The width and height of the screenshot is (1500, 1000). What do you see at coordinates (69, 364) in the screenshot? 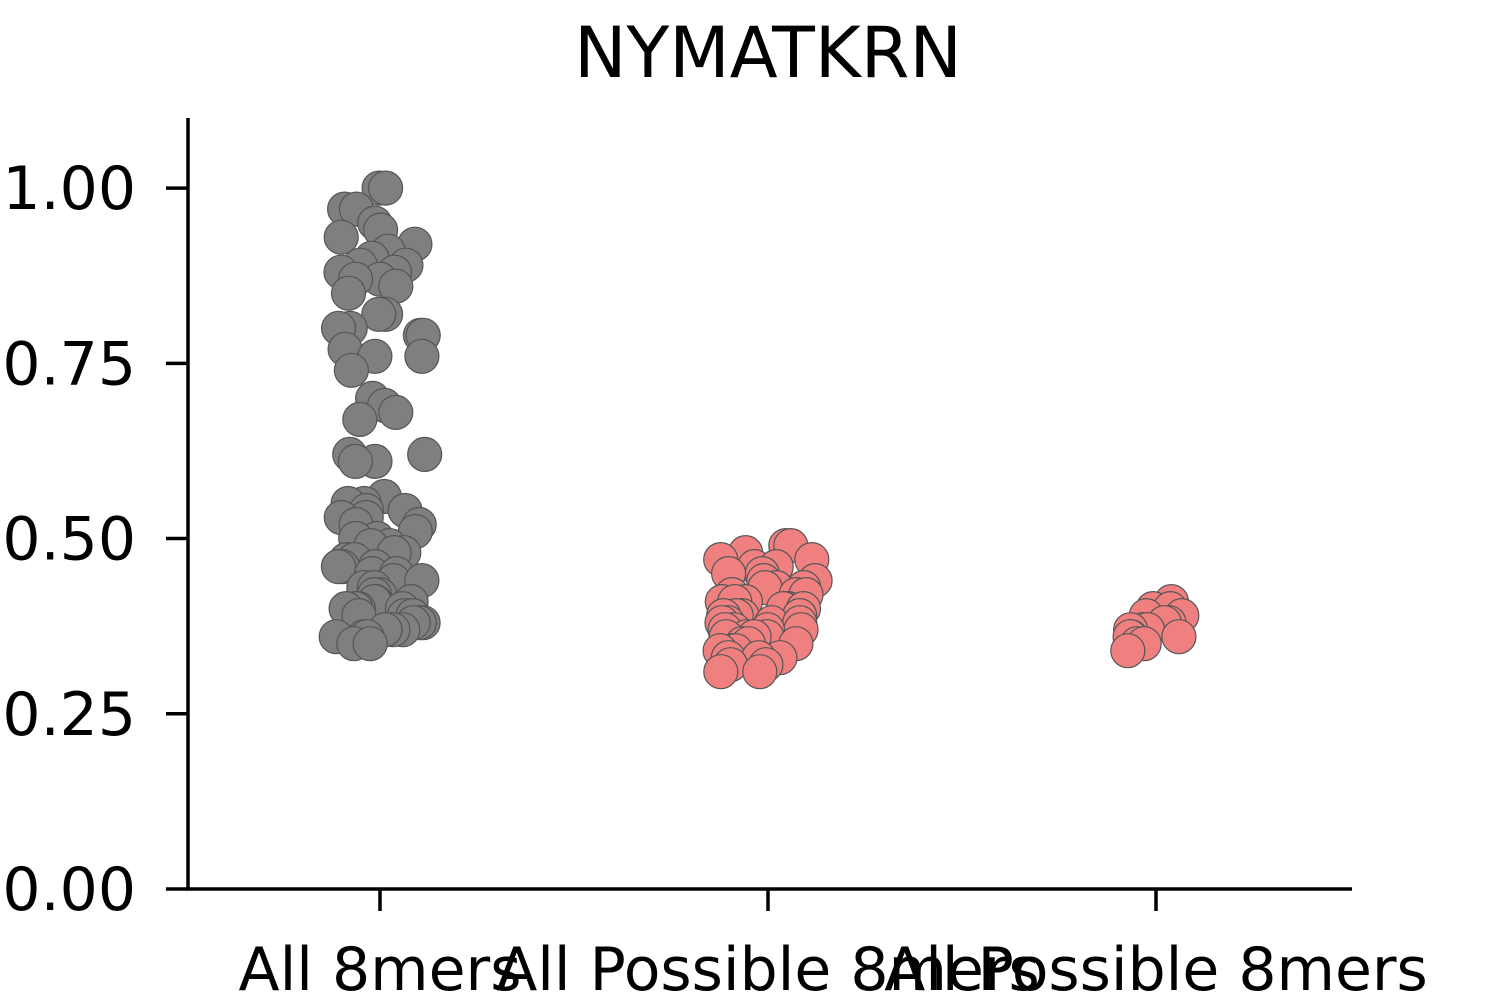
I see `y-tick-label: 0.75` at bounding box center [69, 364].